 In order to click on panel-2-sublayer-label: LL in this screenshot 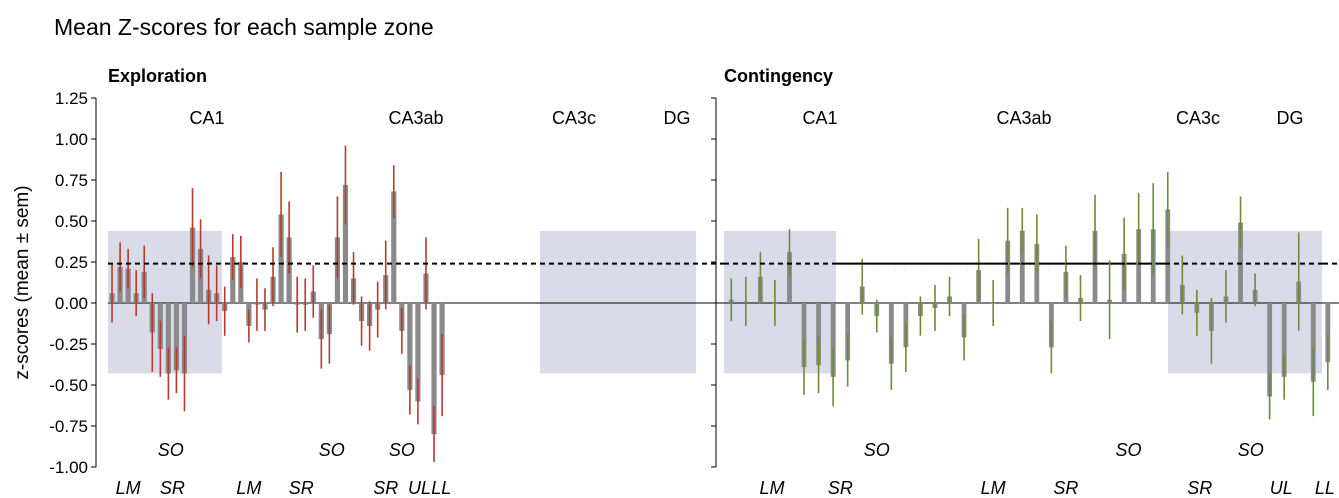, I will do `click(1325, 488)`.